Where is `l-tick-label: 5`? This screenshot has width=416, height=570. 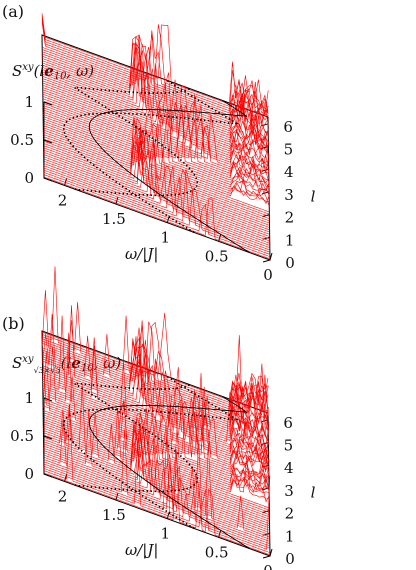 l-tick-label: 5 is located at coordinates (289, 150).